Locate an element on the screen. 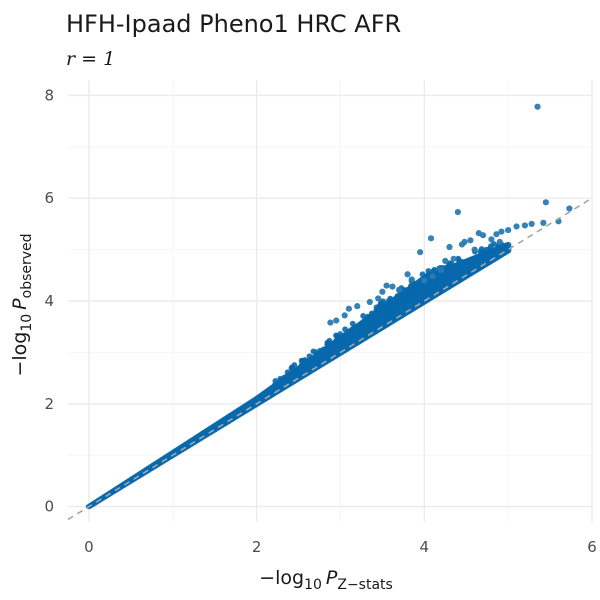 This screenshot has height=600, width=600. y-label-var: P is located at coordinates (20, 304).